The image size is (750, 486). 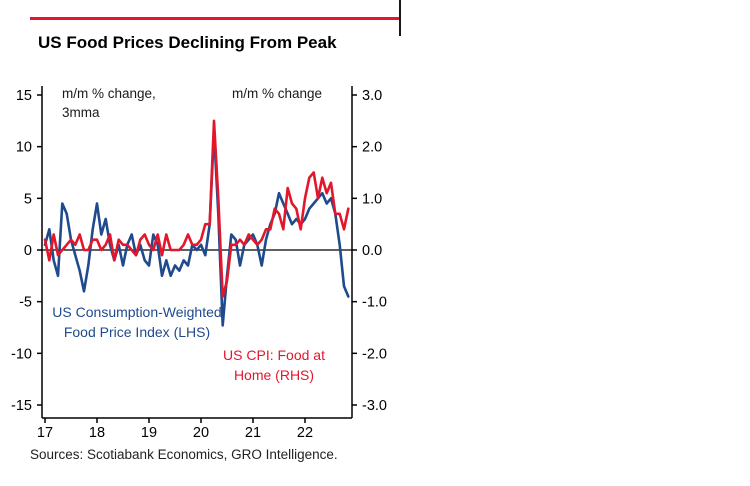 What do you see at coordinates (97, 433) in the screenshot?
I see `svg-text: 18` at bounding box center [97, 433].